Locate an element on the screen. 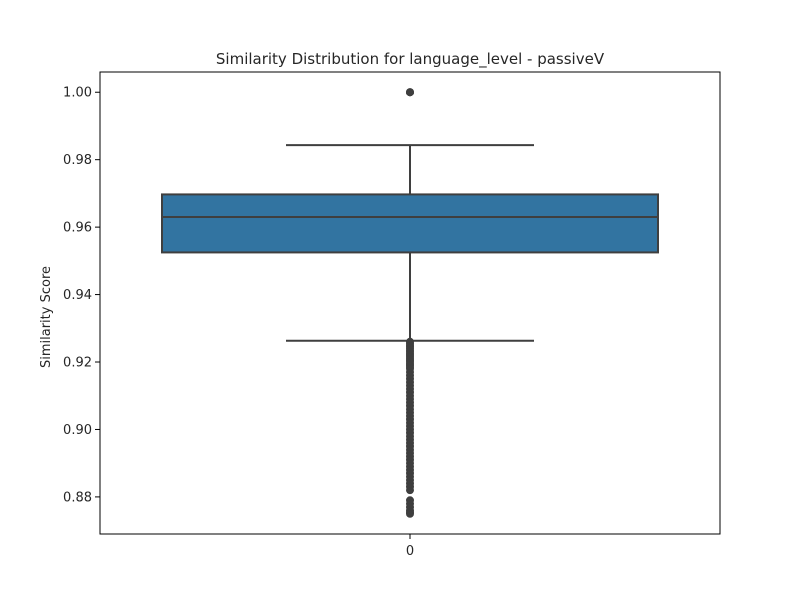  x-axis-ticks: 0 is located at coordinates (410, 546).